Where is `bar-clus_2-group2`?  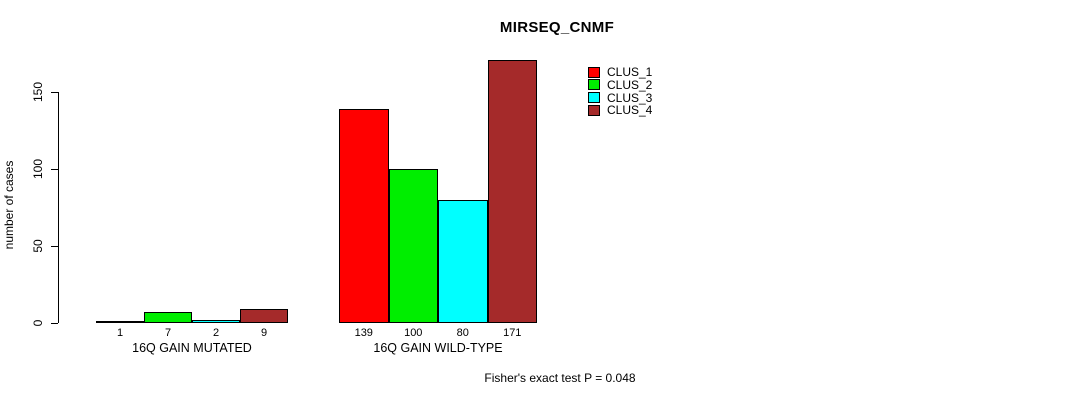 bar-clus_2-group2 is located at coordinates (413, 246).